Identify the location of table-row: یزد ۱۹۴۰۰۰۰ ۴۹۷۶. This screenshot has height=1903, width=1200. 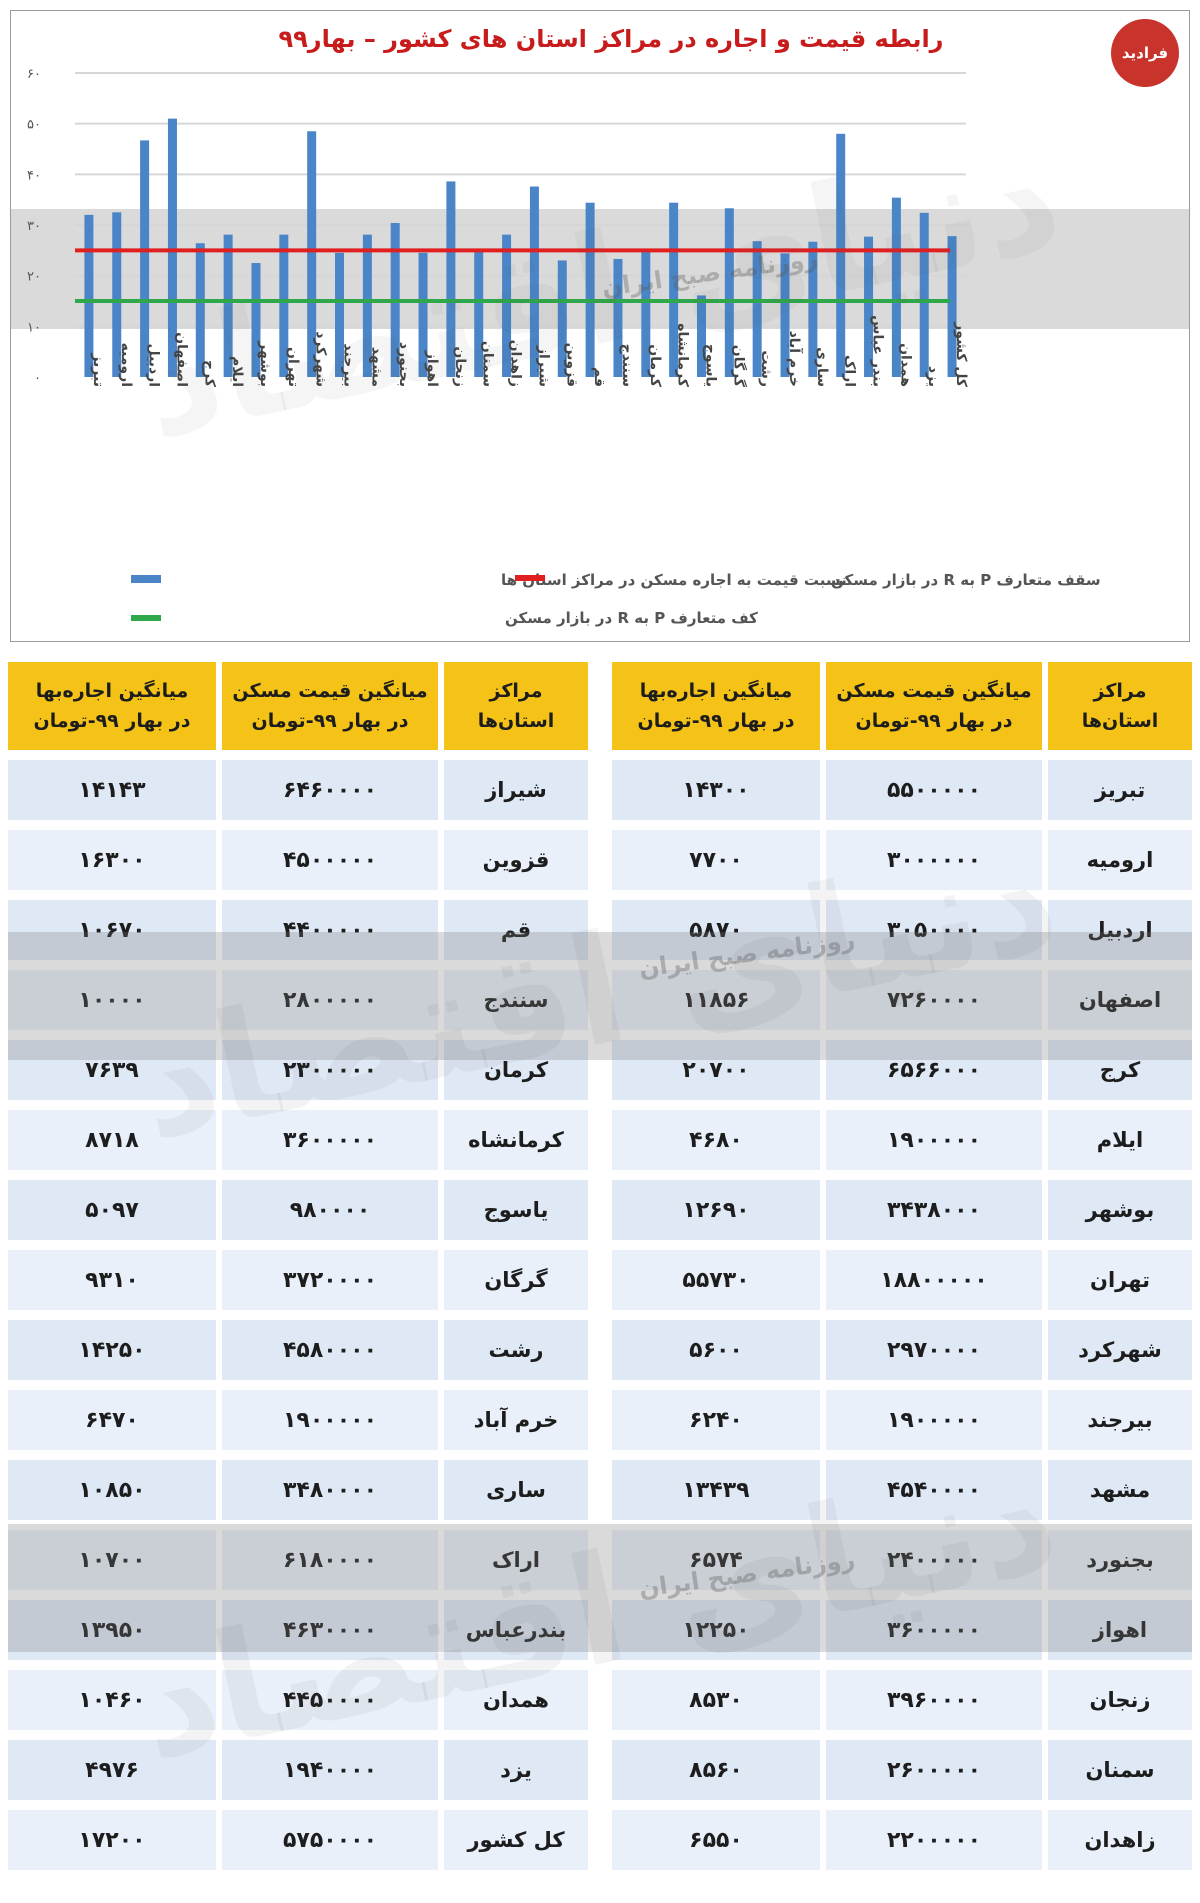
(298, 1765).